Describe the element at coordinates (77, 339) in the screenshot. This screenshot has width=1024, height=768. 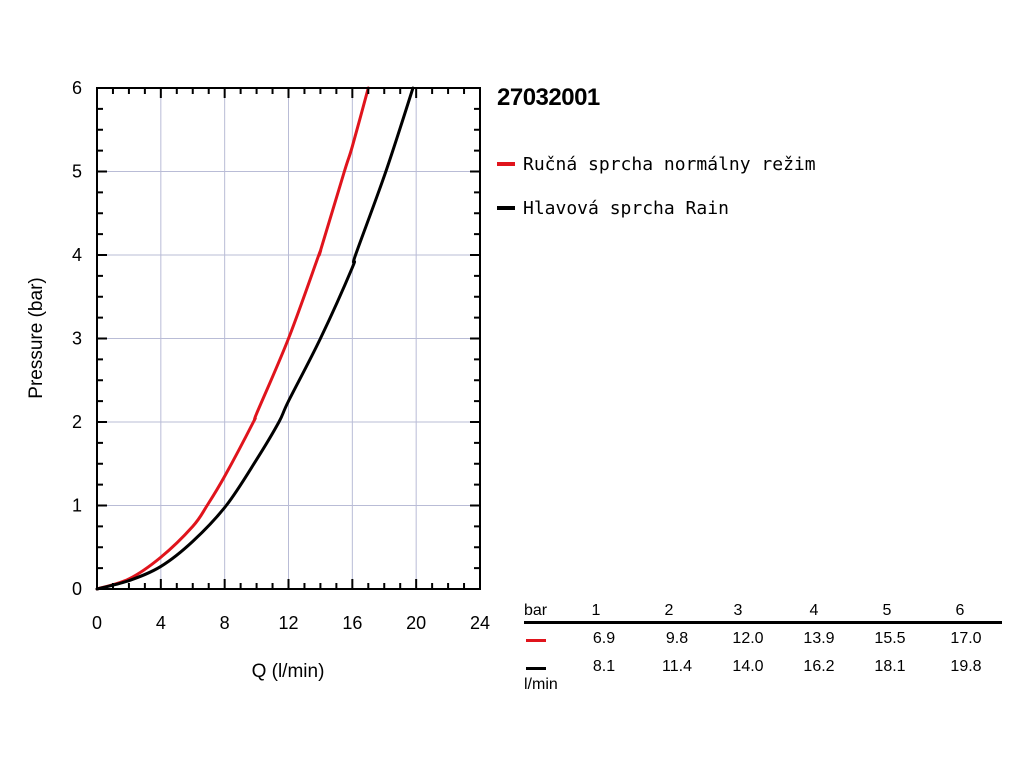
I see `y-tick-label: 3` at that location.